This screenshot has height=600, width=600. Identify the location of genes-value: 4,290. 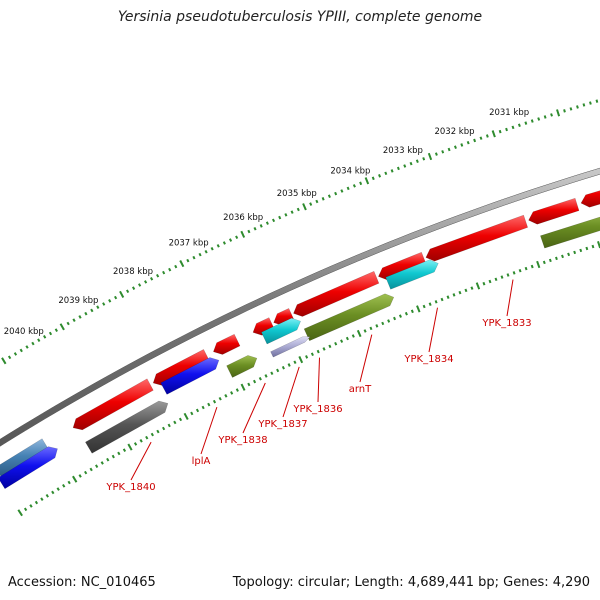
(571, 582).